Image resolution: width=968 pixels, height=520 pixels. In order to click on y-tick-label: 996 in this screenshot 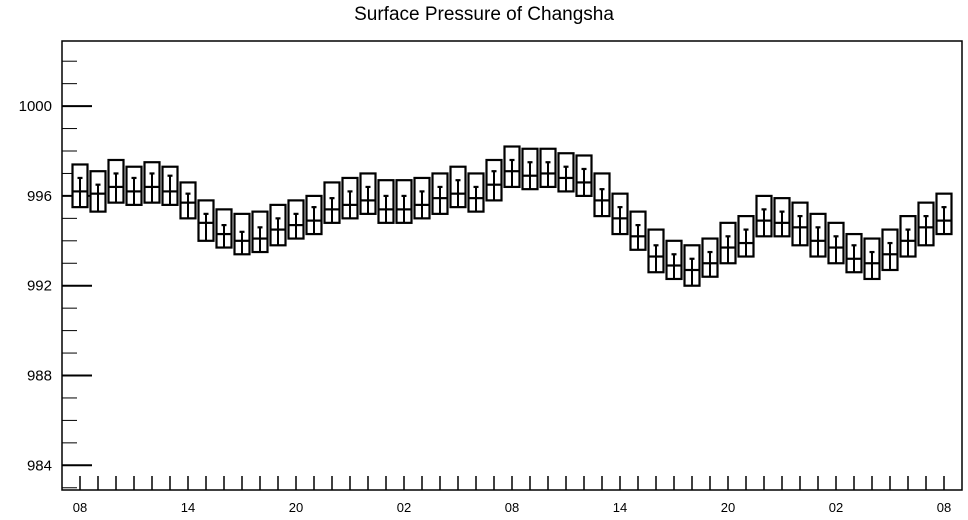, I will do `click(39, 196)`.